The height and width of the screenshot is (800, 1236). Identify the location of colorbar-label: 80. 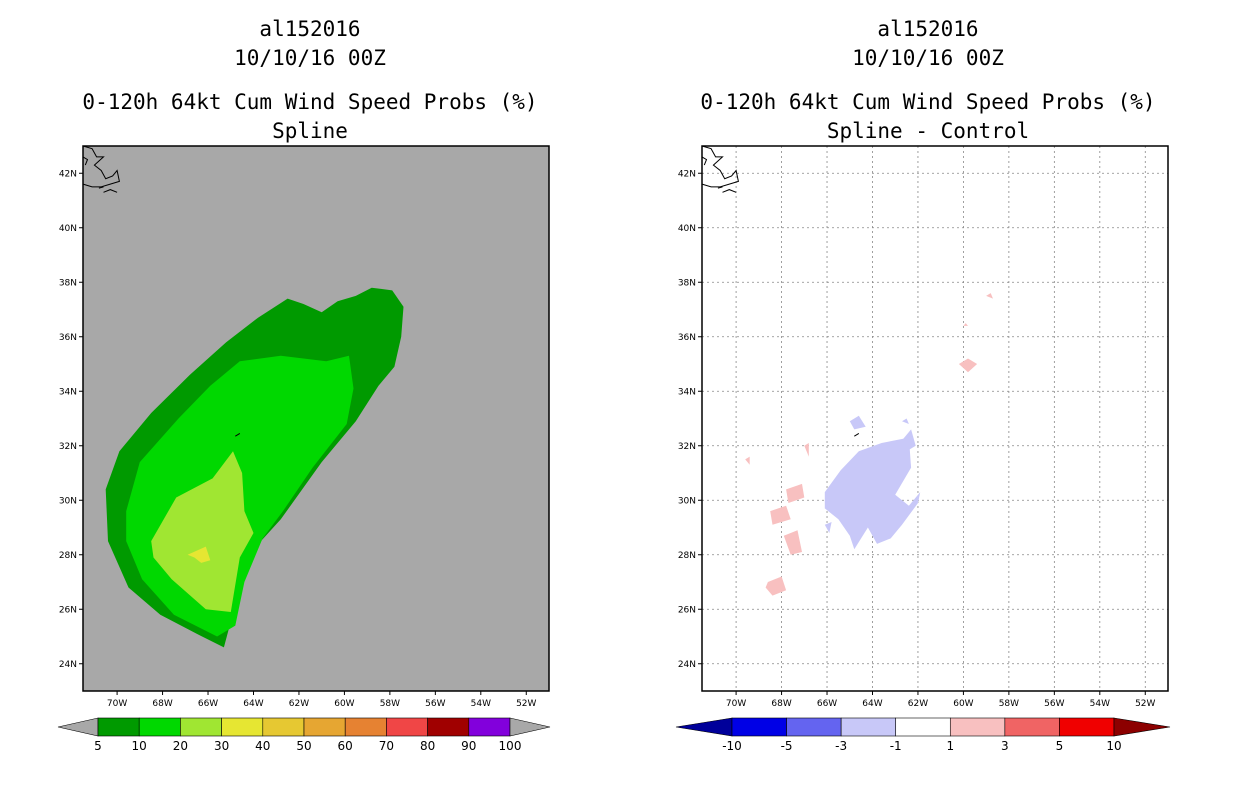
(427, 746).